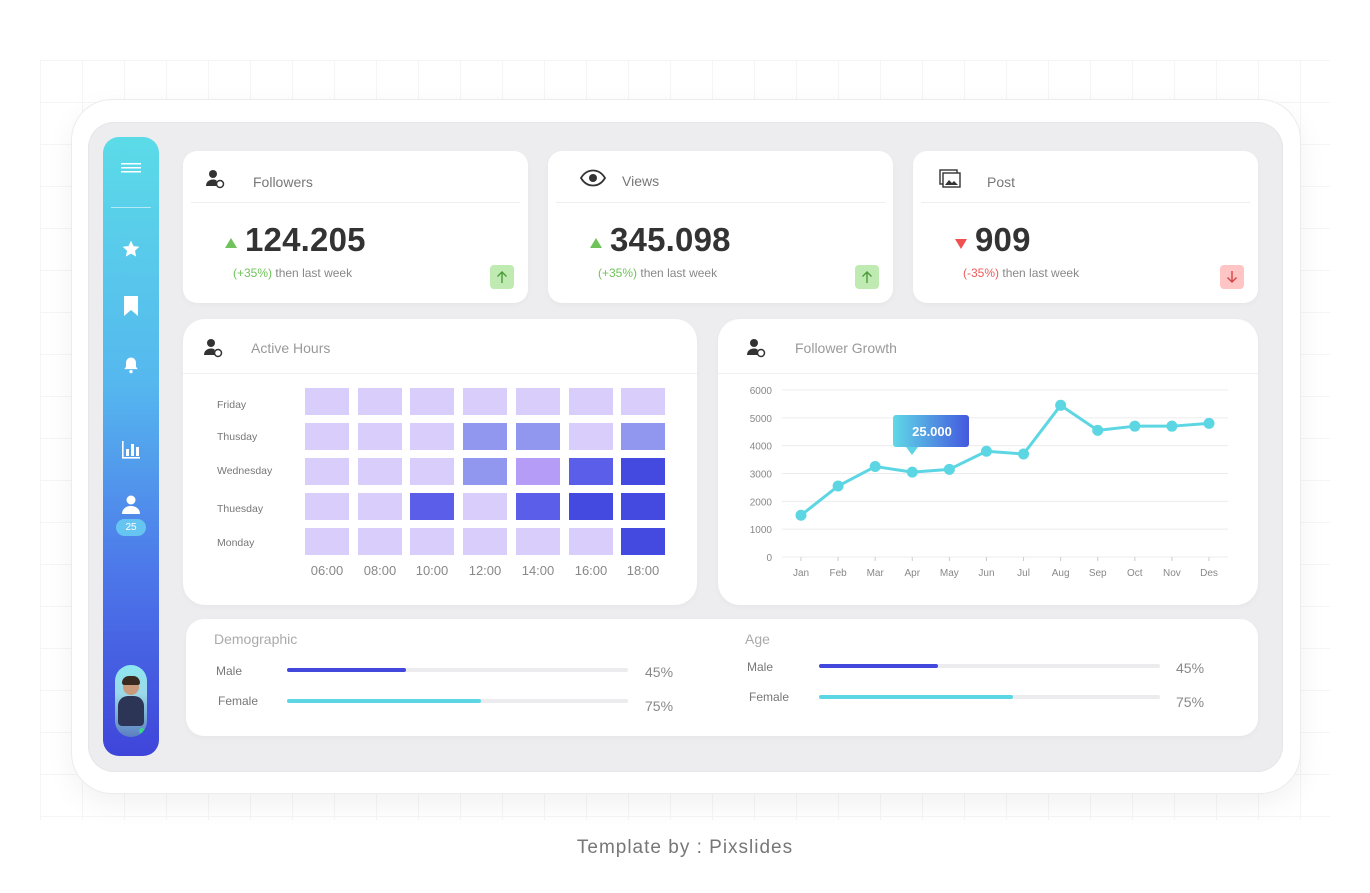 This screenshot has height=893, width=1370. Describe the element at coordinates (659, 672) in the screenshot. I see `demographic-male-pct: 45%` at that location.